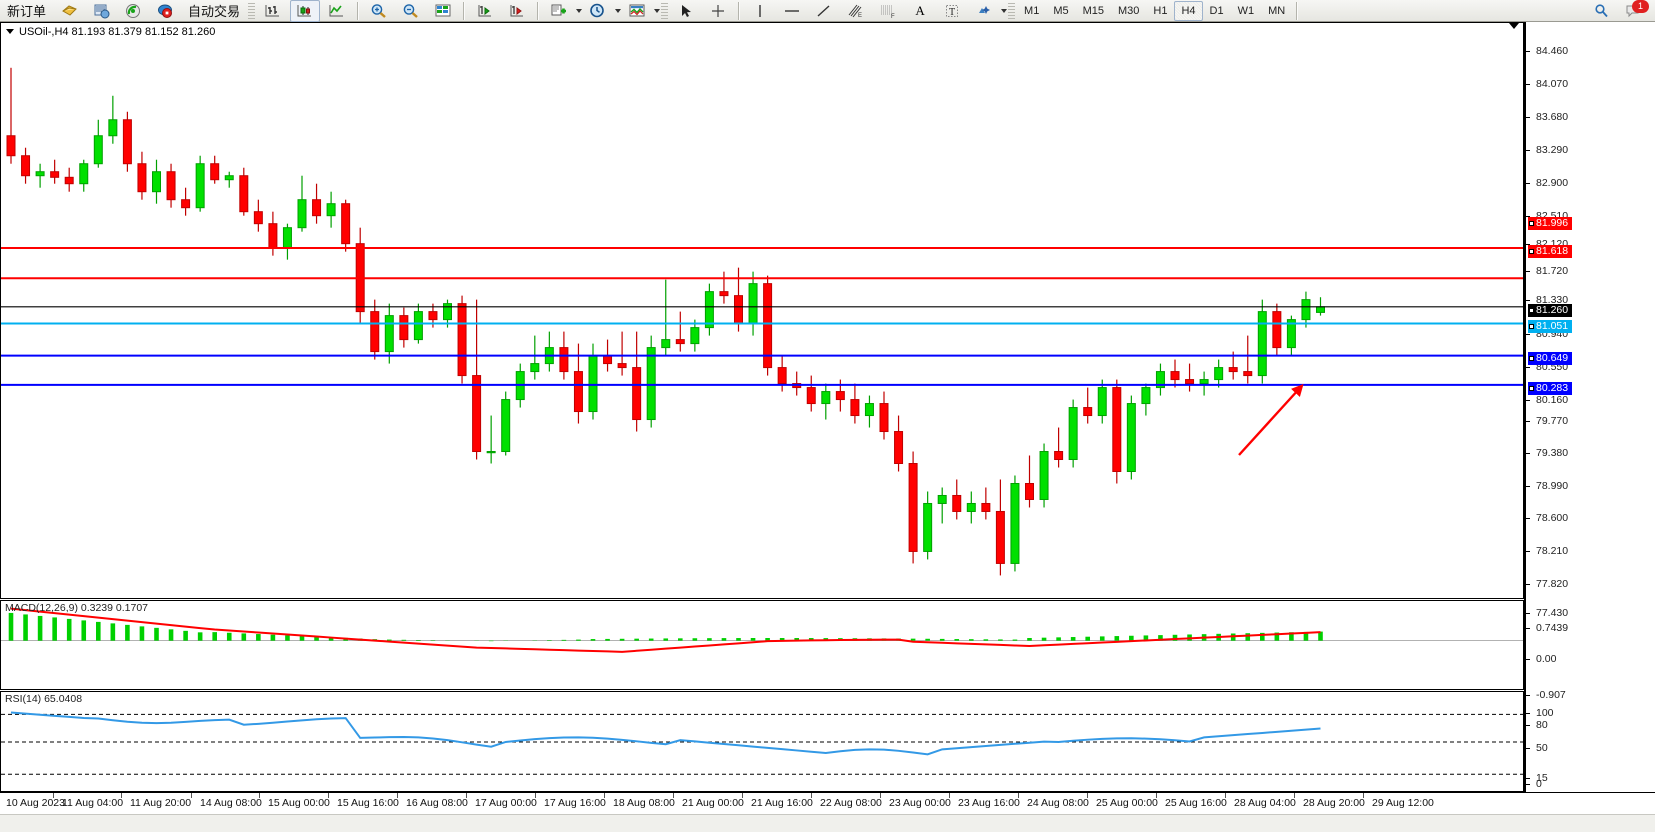  I want to click on candlestick-chart-icon, so click(305, 11).